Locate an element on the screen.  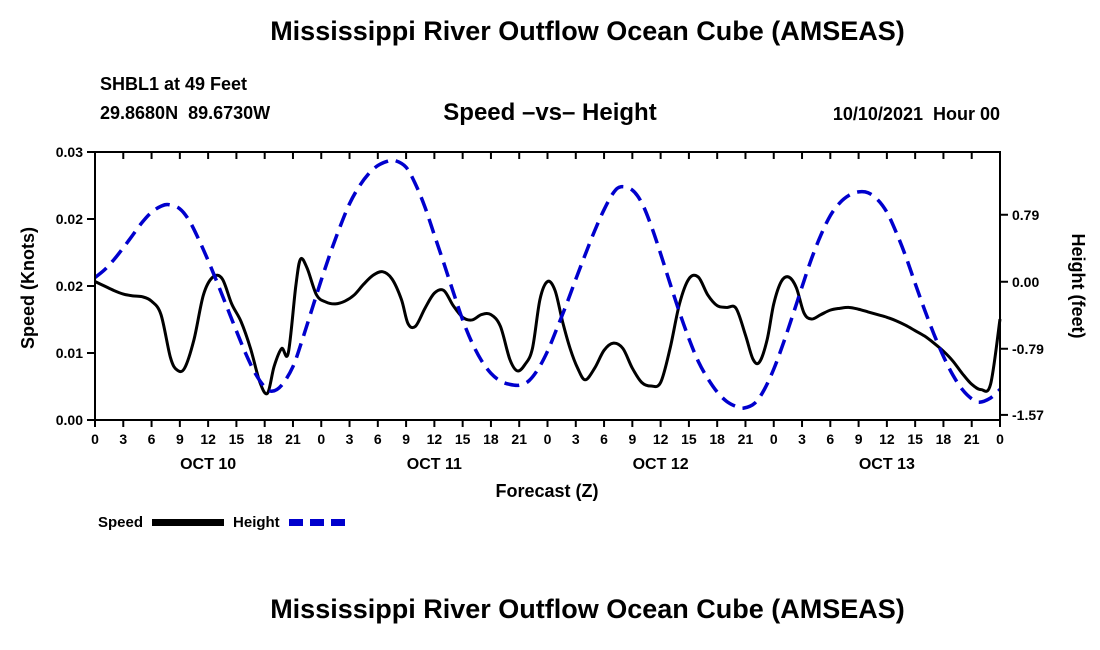
chart-legend: Speed Height is located at coordinates (221, 522).